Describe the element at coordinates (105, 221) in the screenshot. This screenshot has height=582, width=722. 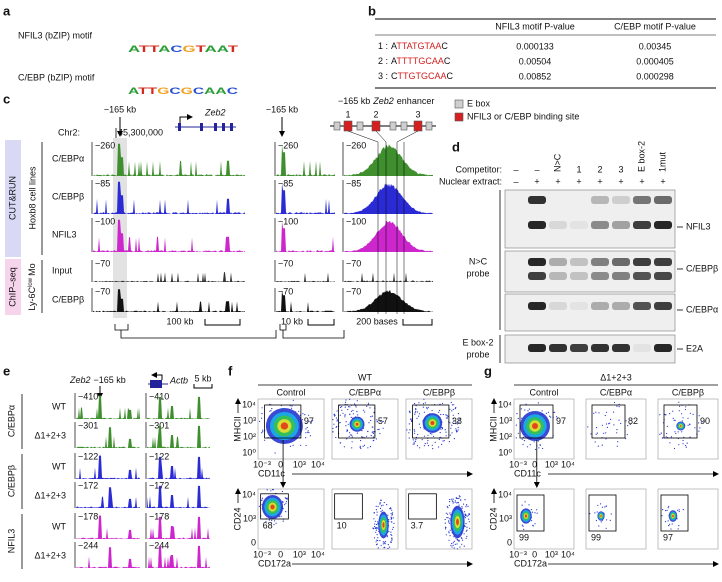
I see `track-scale: −100` at that location.